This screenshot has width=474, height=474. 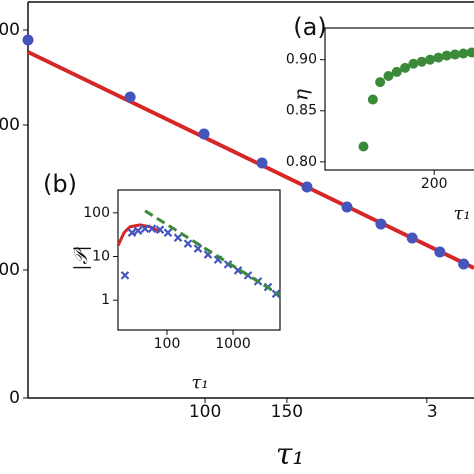 What do you see at coordinates (309, 27) in the screenshot?
I see `panel-label: (a)` at bounding box center [309, 27].